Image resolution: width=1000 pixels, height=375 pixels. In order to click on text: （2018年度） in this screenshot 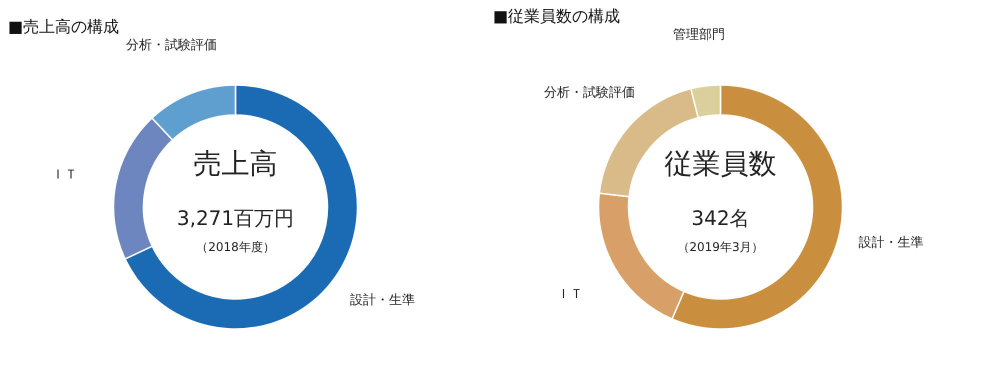, I will do `click(235, 247)`.